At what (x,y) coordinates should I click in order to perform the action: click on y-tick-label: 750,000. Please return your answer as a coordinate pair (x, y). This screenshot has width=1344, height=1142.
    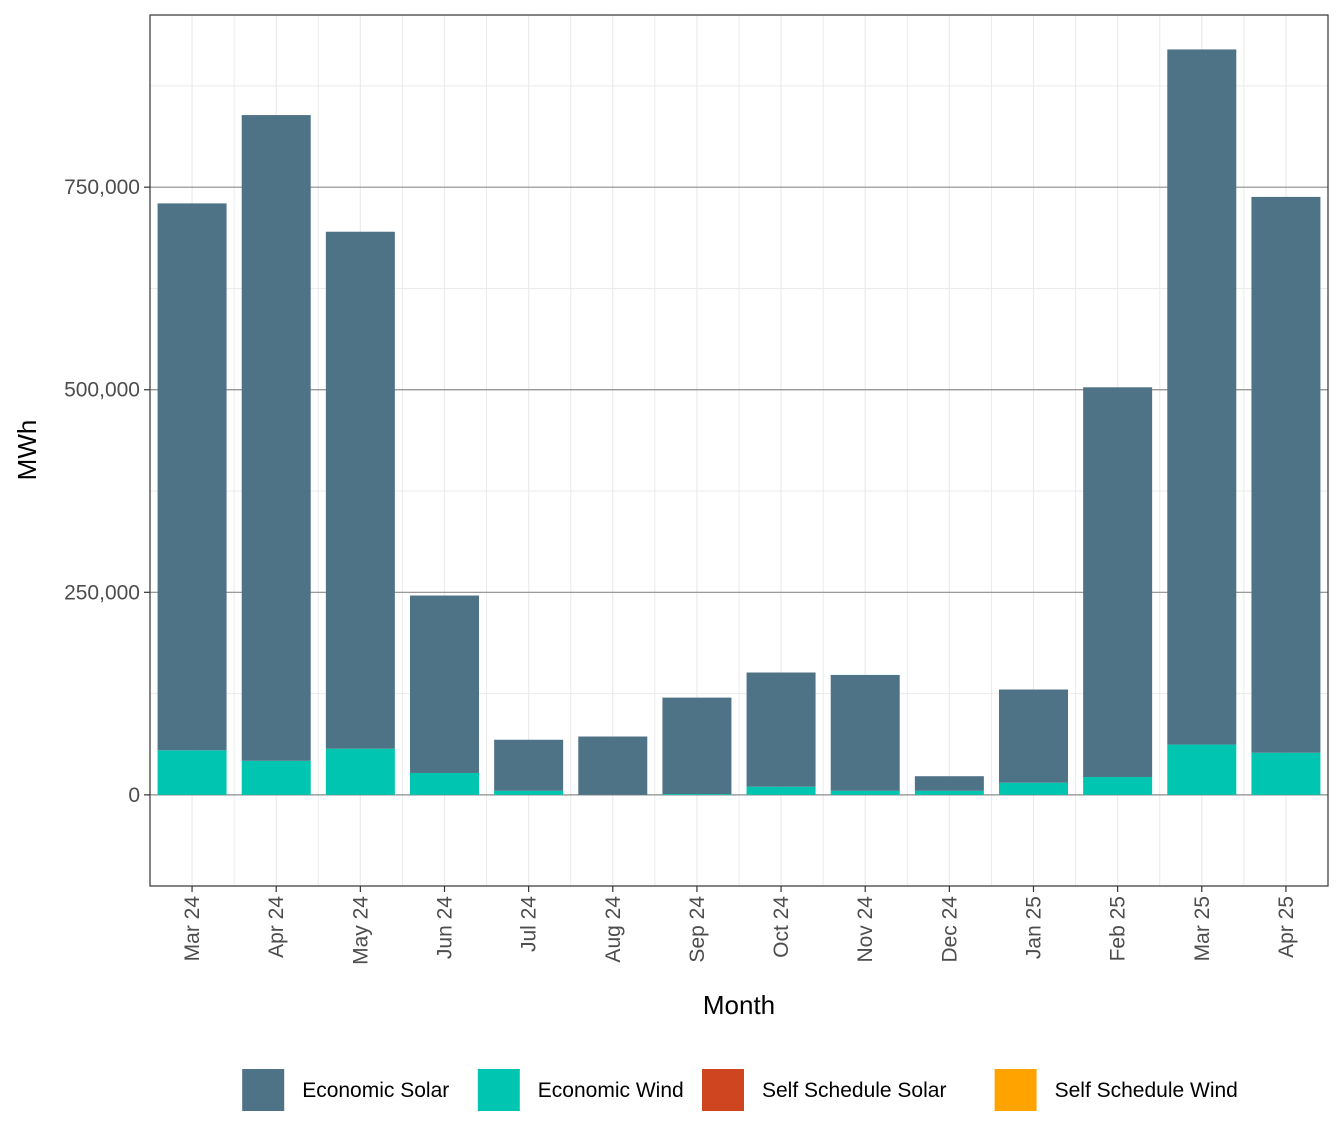
    Looking at the image, I should click on (102, 187).